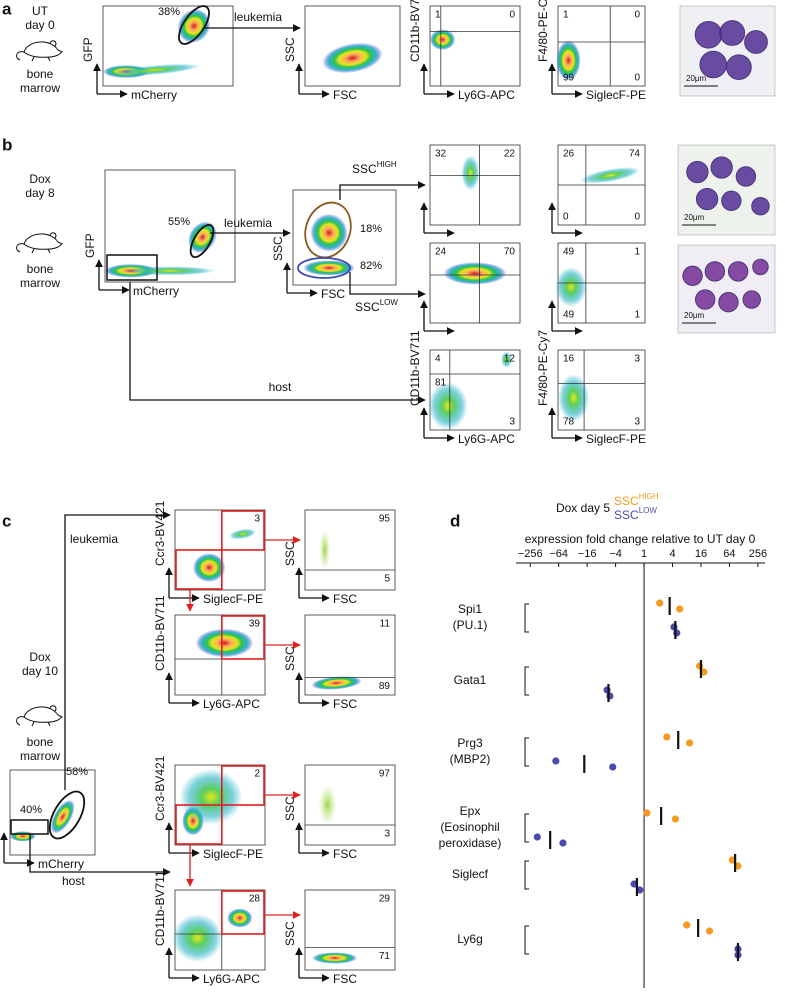 The height and width of the screenshot is (992, 785). What do you see at coordinates (543, 368) in the screenshot?
I see `y-axis-label: F4/80-PE-Cy7` at bounding box center [543, 368].